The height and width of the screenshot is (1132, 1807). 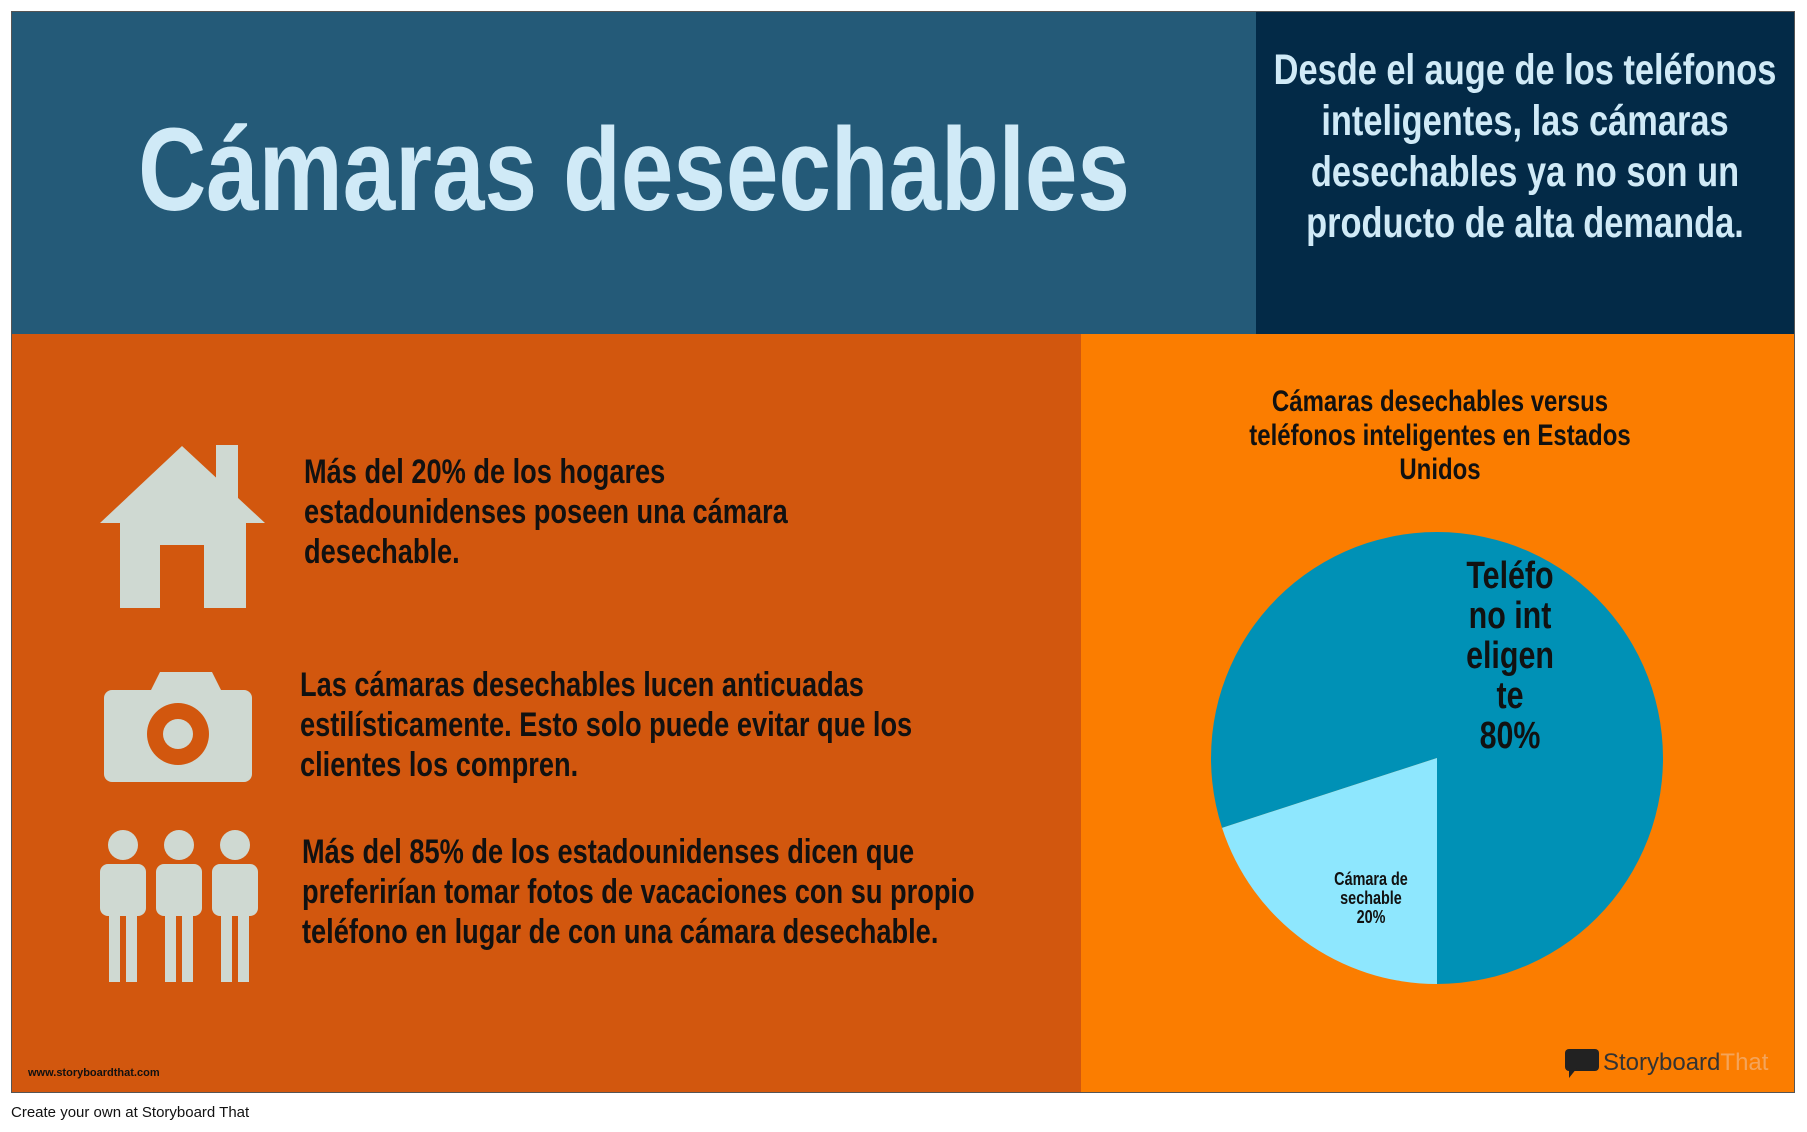 What do you see at coordinates (130, 1112) in the screenshot?
I see `credit: Create your own at Storyboard That` at bounding box center [130, 1112].